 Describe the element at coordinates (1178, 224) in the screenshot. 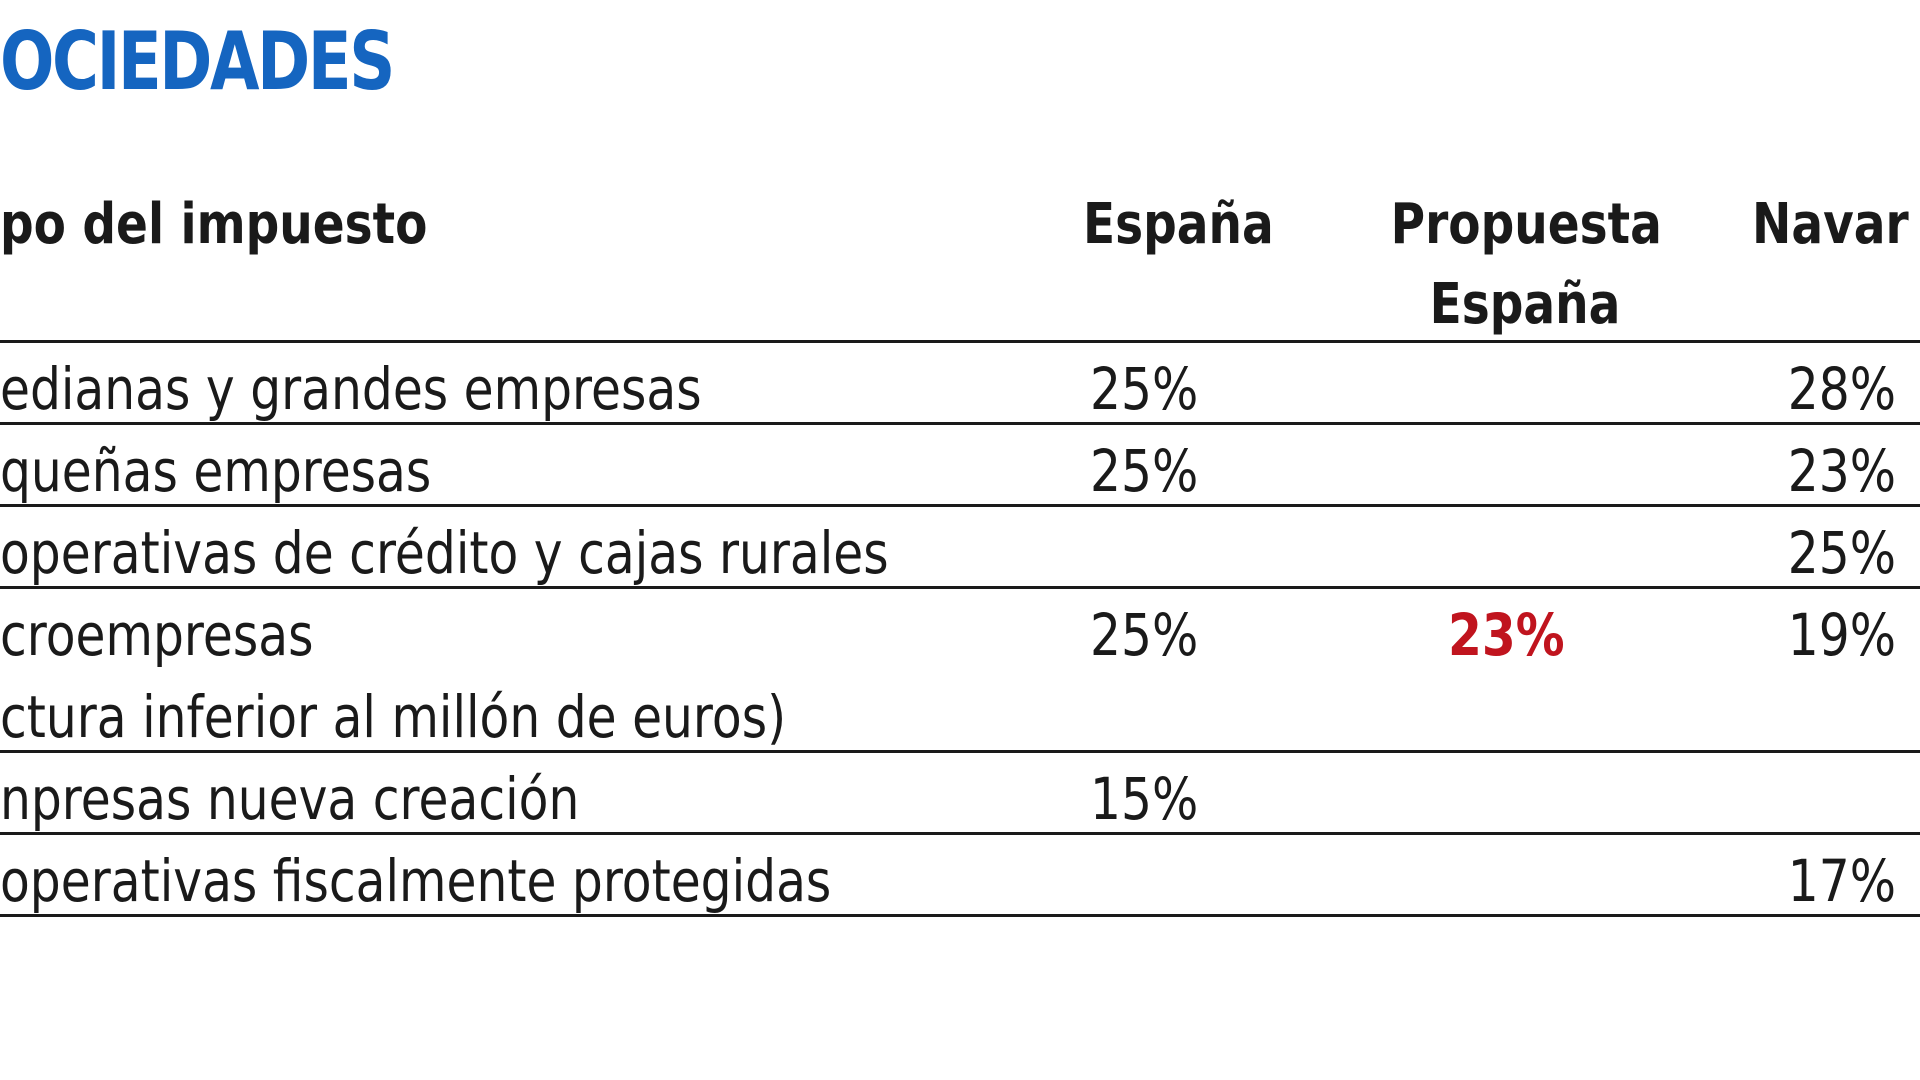

I see `header-espana: España` at that location.